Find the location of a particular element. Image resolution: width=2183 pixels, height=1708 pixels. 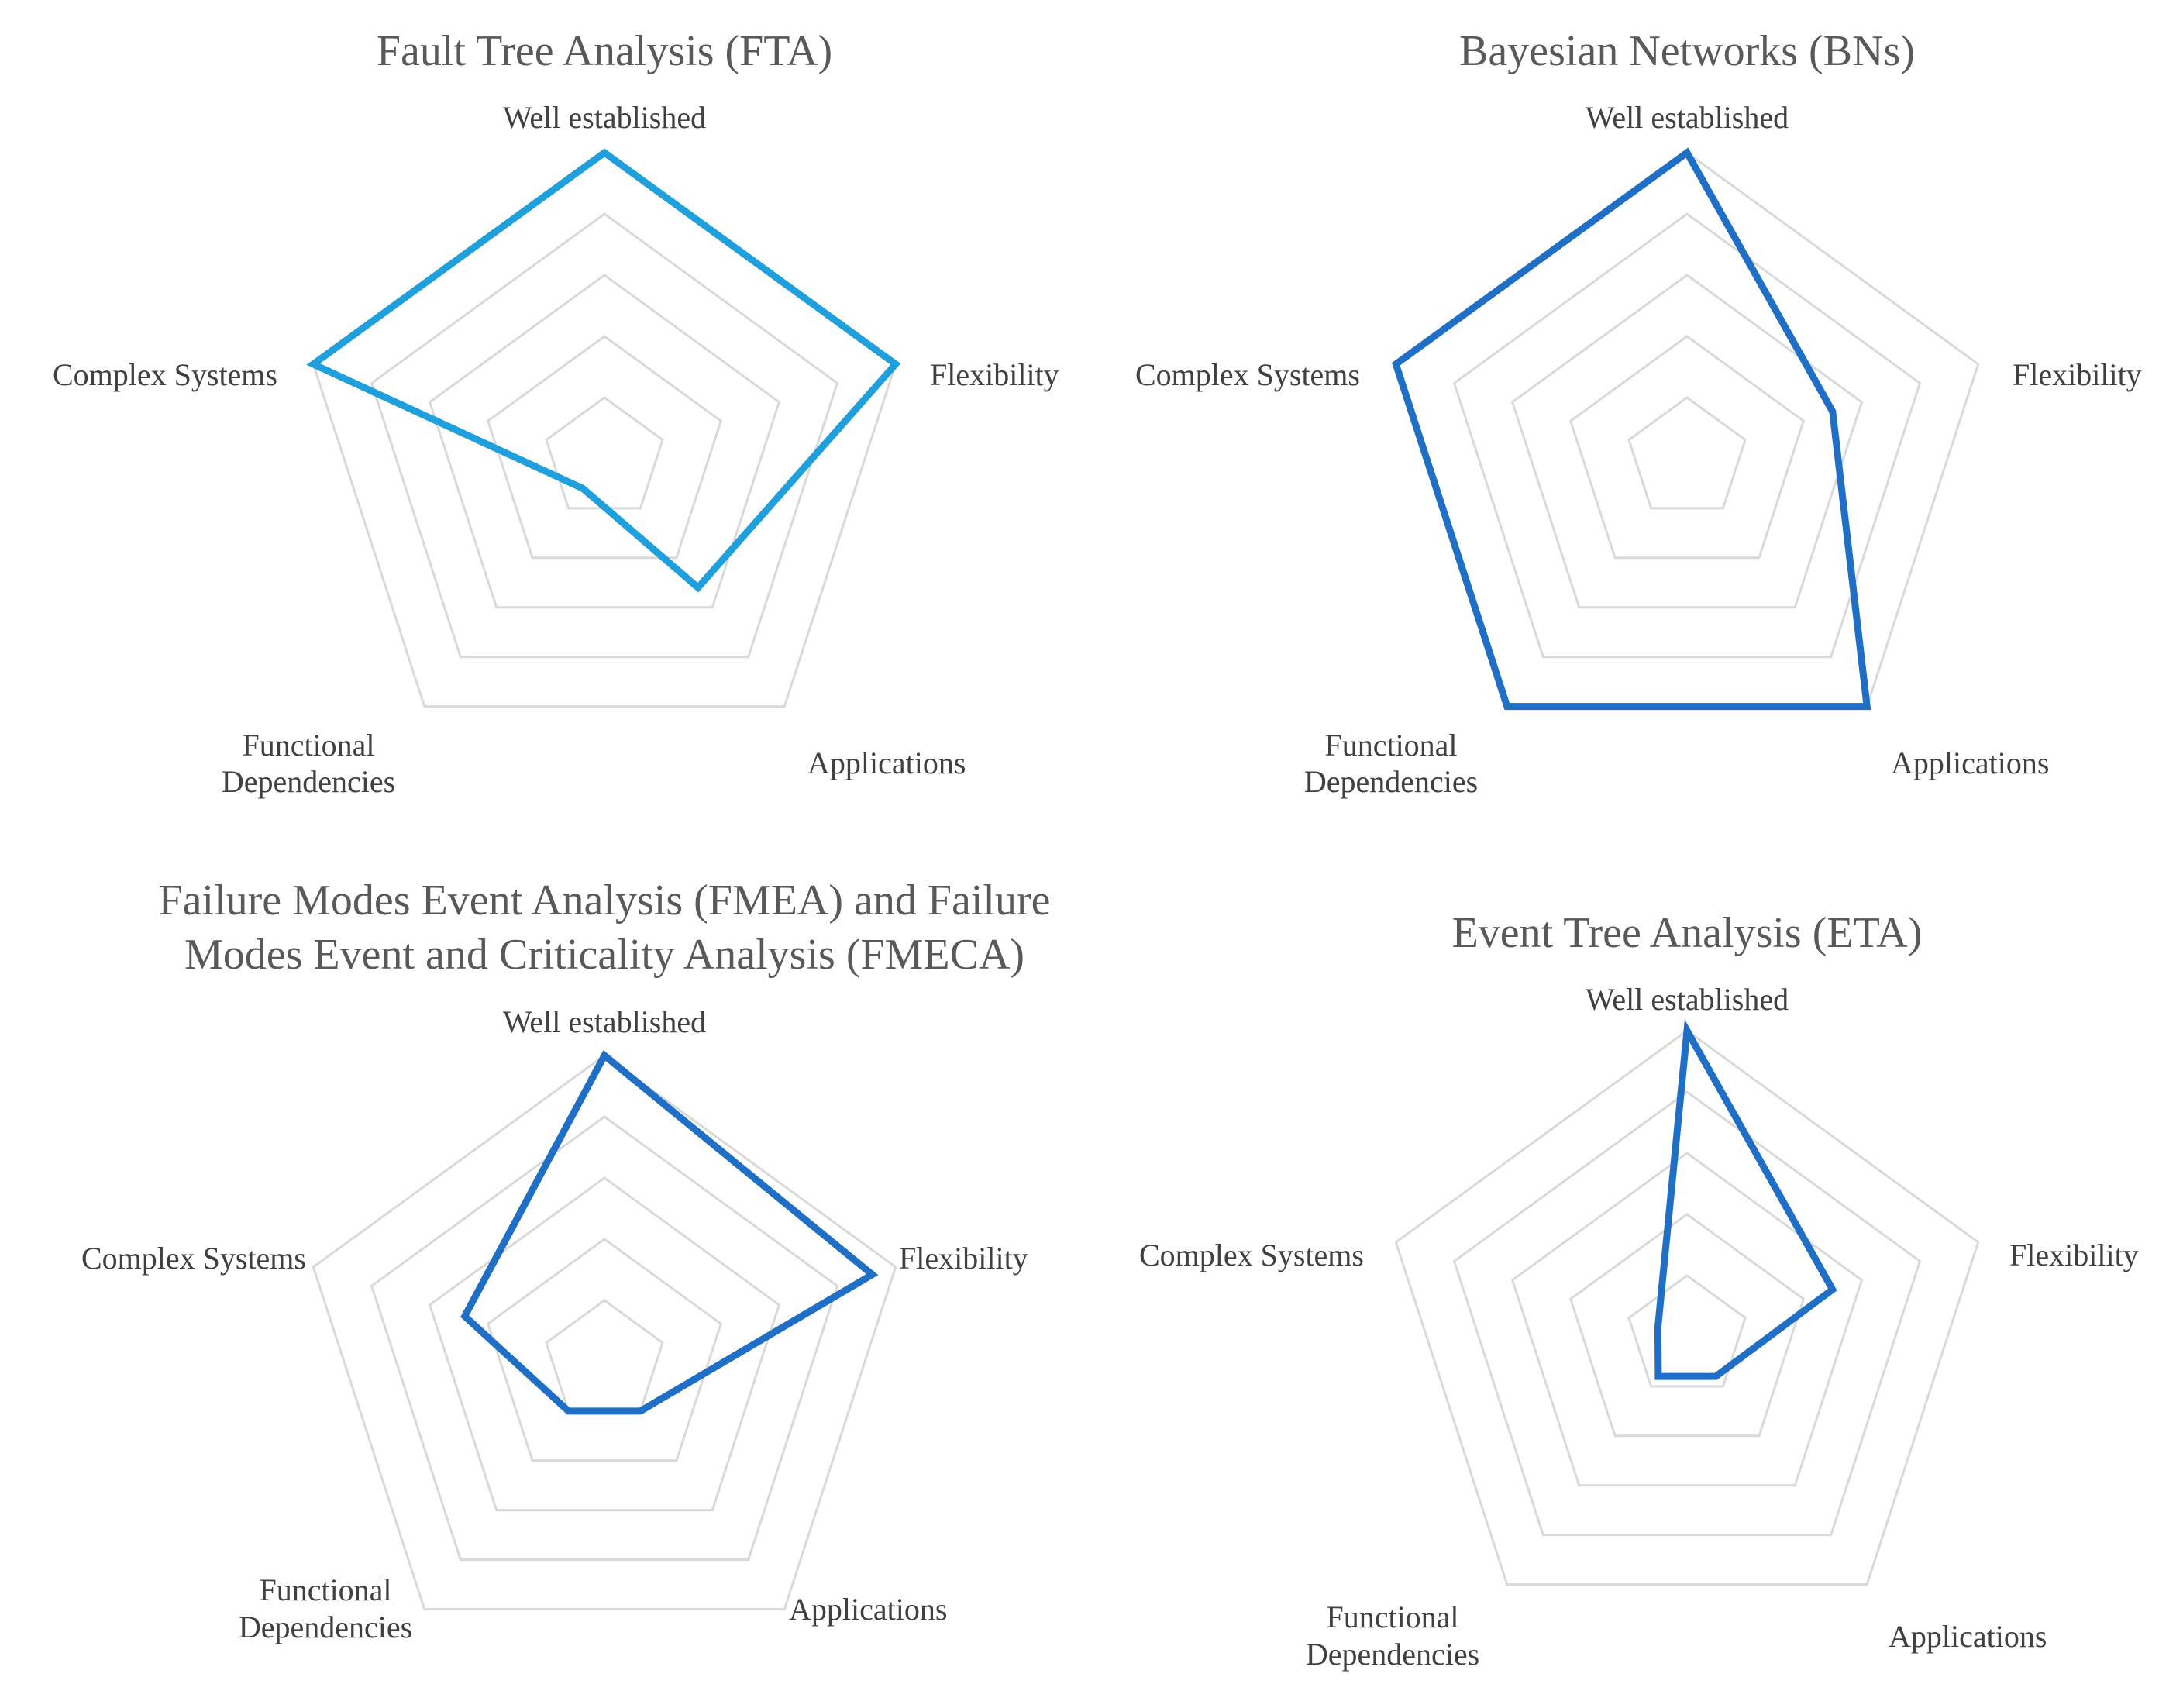

series-line-bns is located at coordinates (1631, 429).